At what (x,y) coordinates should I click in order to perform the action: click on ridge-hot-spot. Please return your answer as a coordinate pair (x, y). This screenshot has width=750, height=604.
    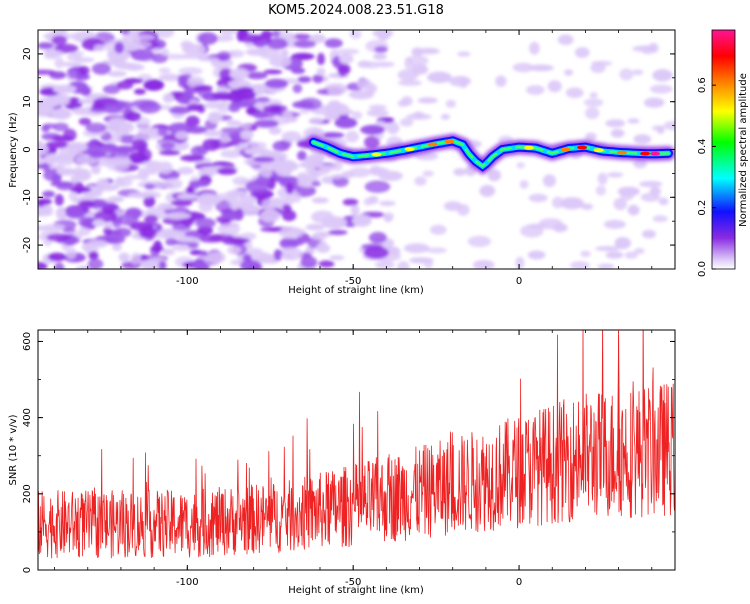
    Looking at the image, I should click on (409, 149).